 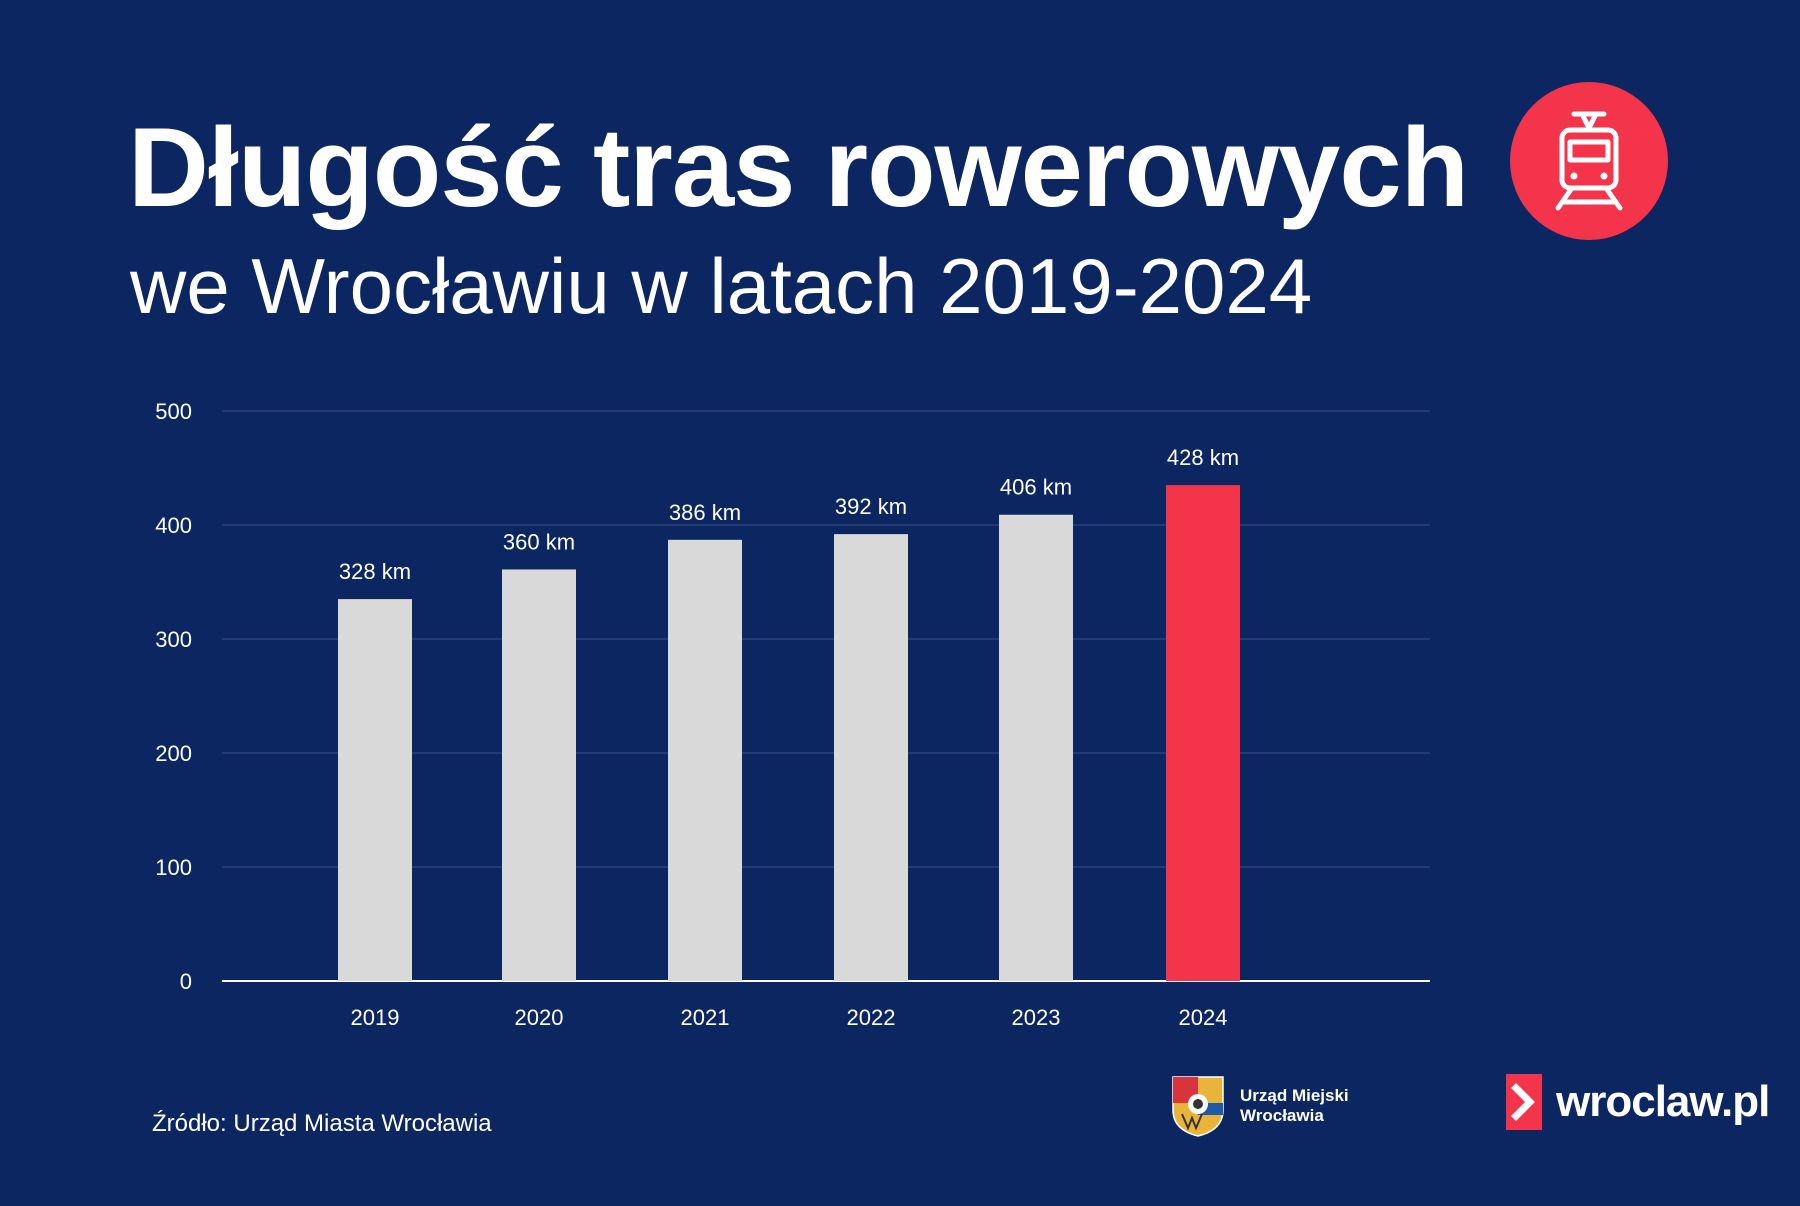 What do you see at coordinates (871, 1017) in the screenshot?
I see `x-tick-label: 2022` at bounding box center [871, 1017].